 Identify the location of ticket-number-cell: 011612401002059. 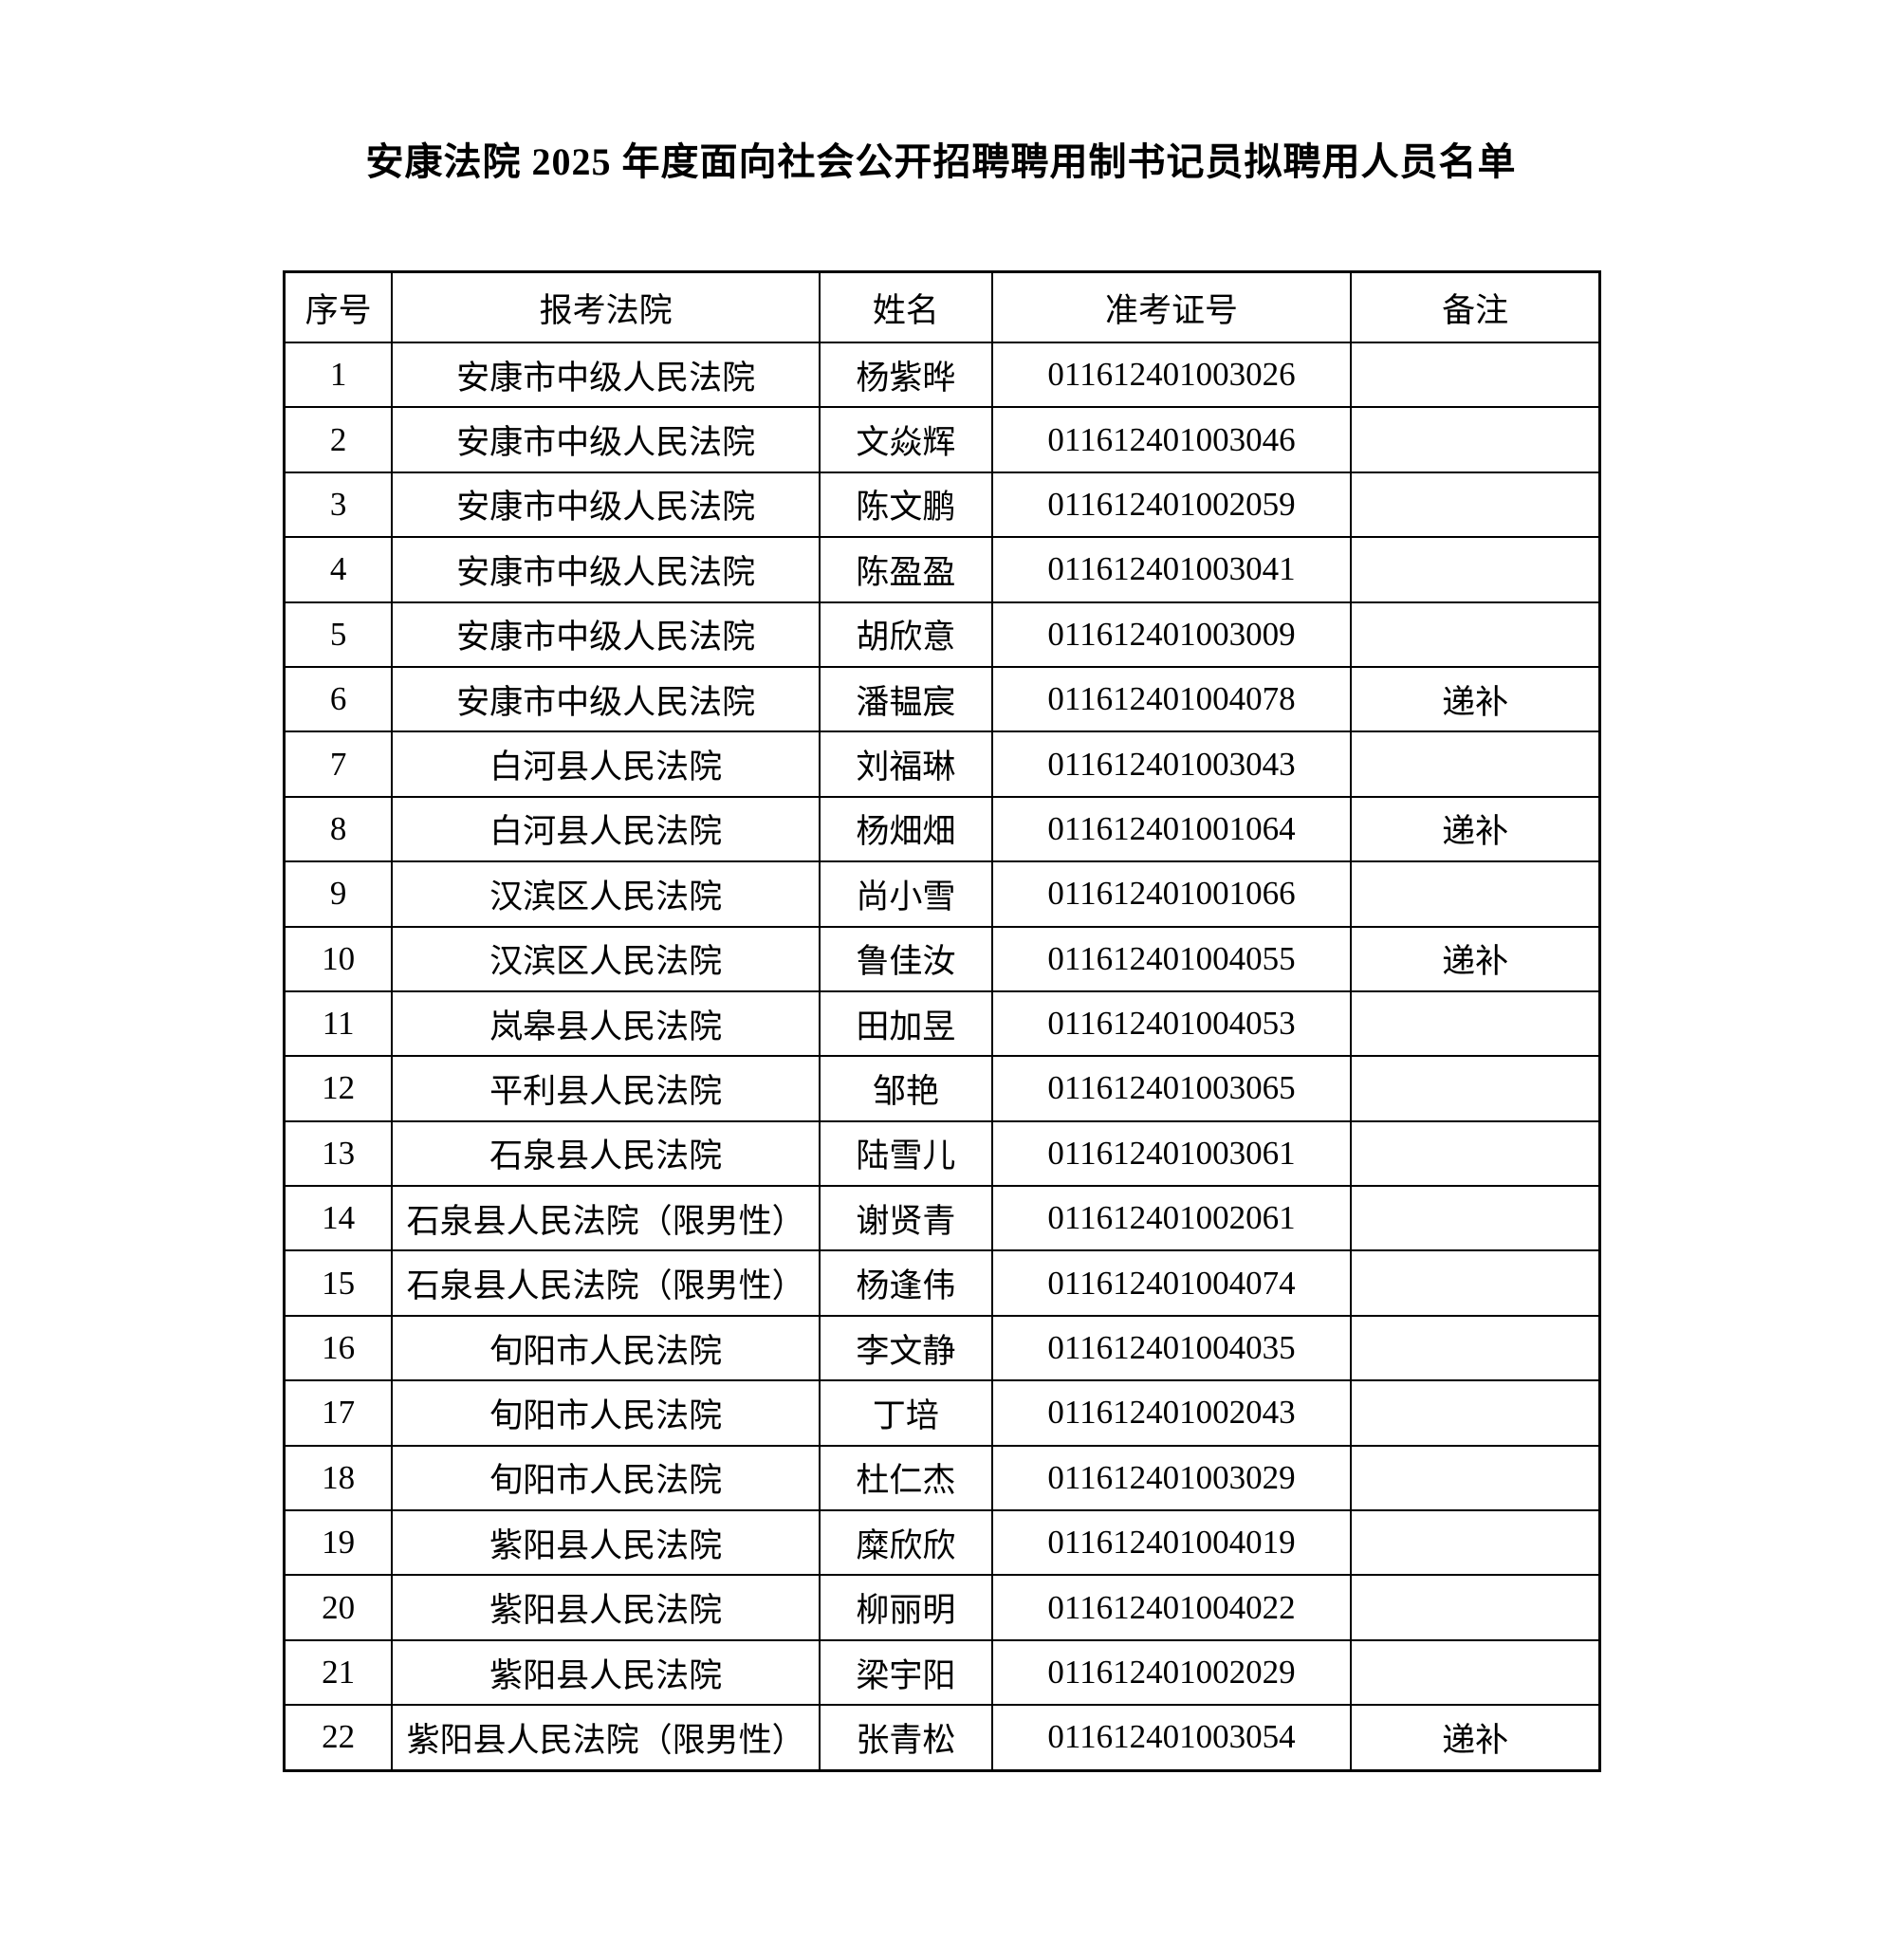
(1171, 505).